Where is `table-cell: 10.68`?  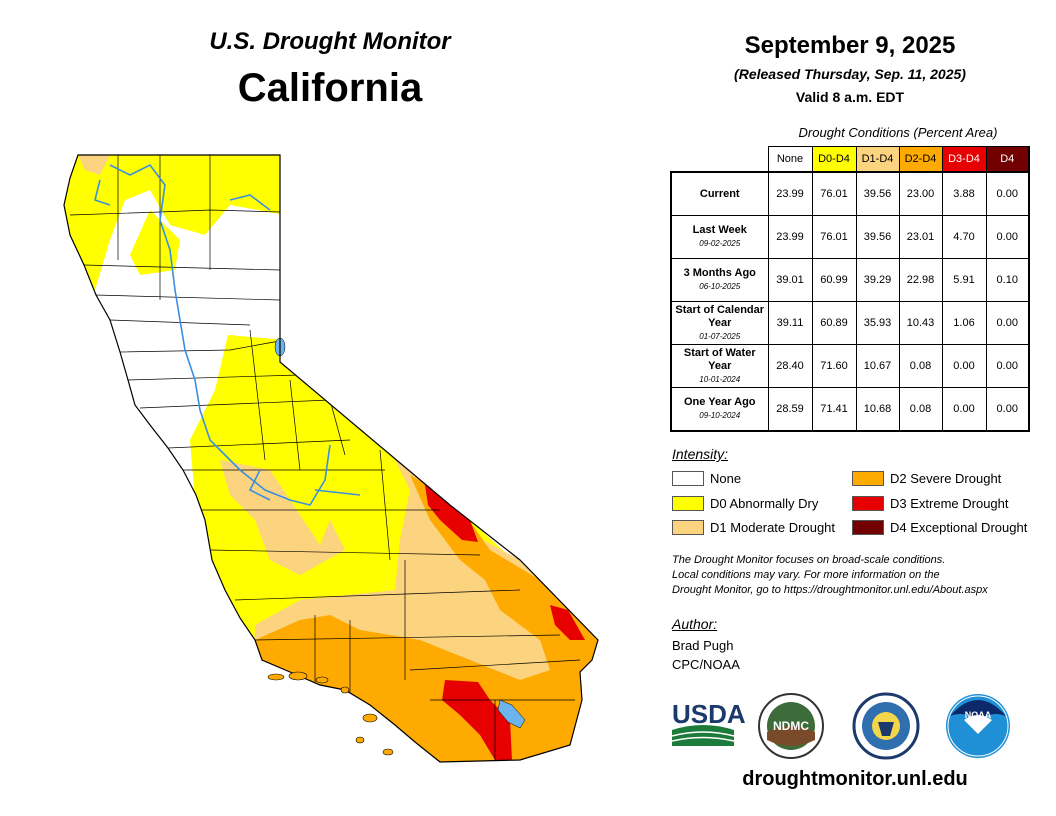
table-cell: 10.68 is located at coordinates (877, 409).